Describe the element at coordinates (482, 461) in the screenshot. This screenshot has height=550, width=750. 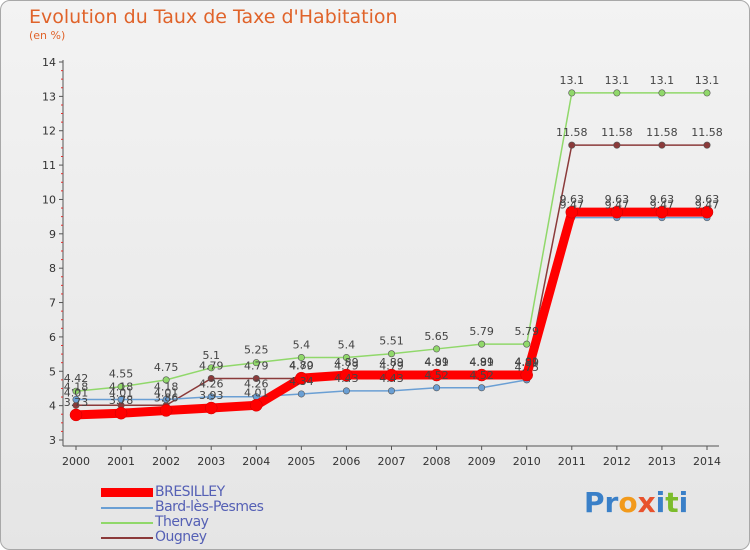
I see `x-tick-label: 2009` at that location.